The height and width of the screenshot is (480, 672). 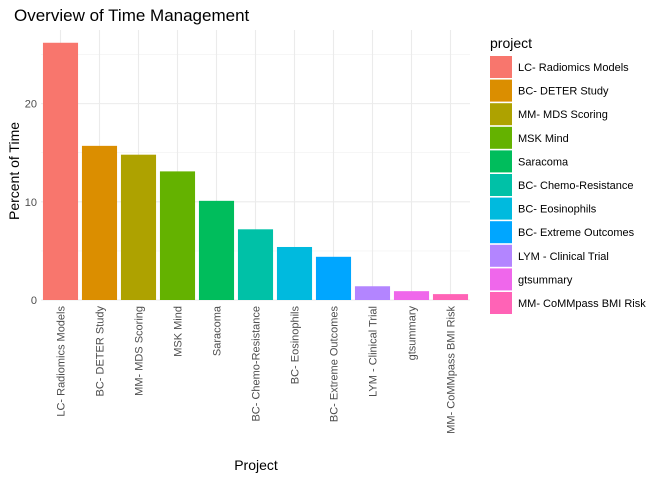 What do you see at coordinates (132, 15) in the screenshot?
I see `chart-title: Overview of Time Management` at bounding box center [132, 15].